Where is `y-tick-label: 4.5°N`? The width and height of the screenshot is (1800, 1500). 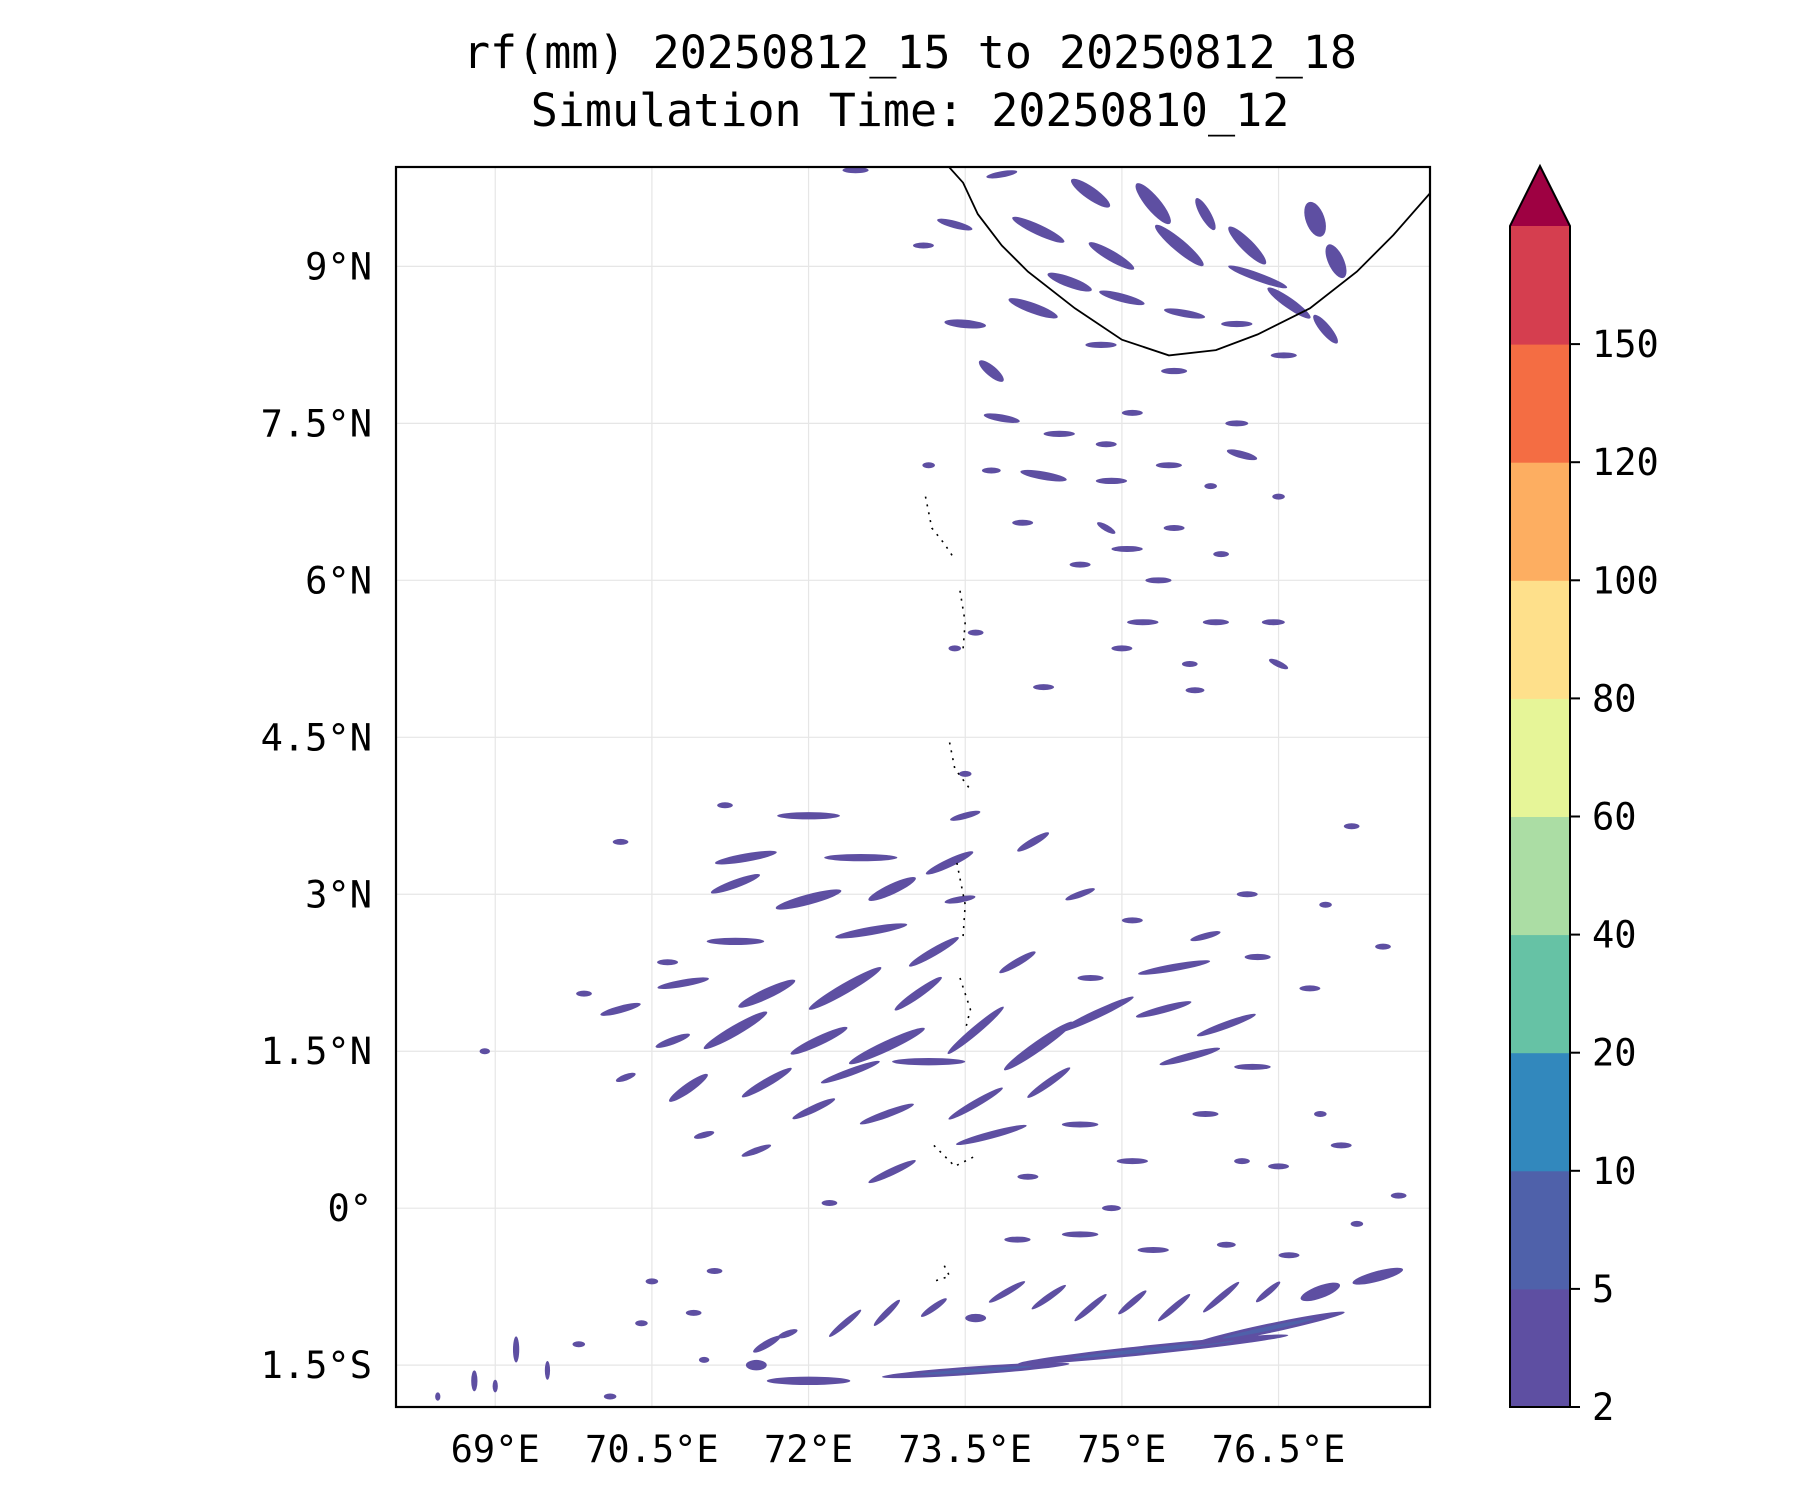
y-tick-label: 4.5°N is located at coordinates (316, 737).